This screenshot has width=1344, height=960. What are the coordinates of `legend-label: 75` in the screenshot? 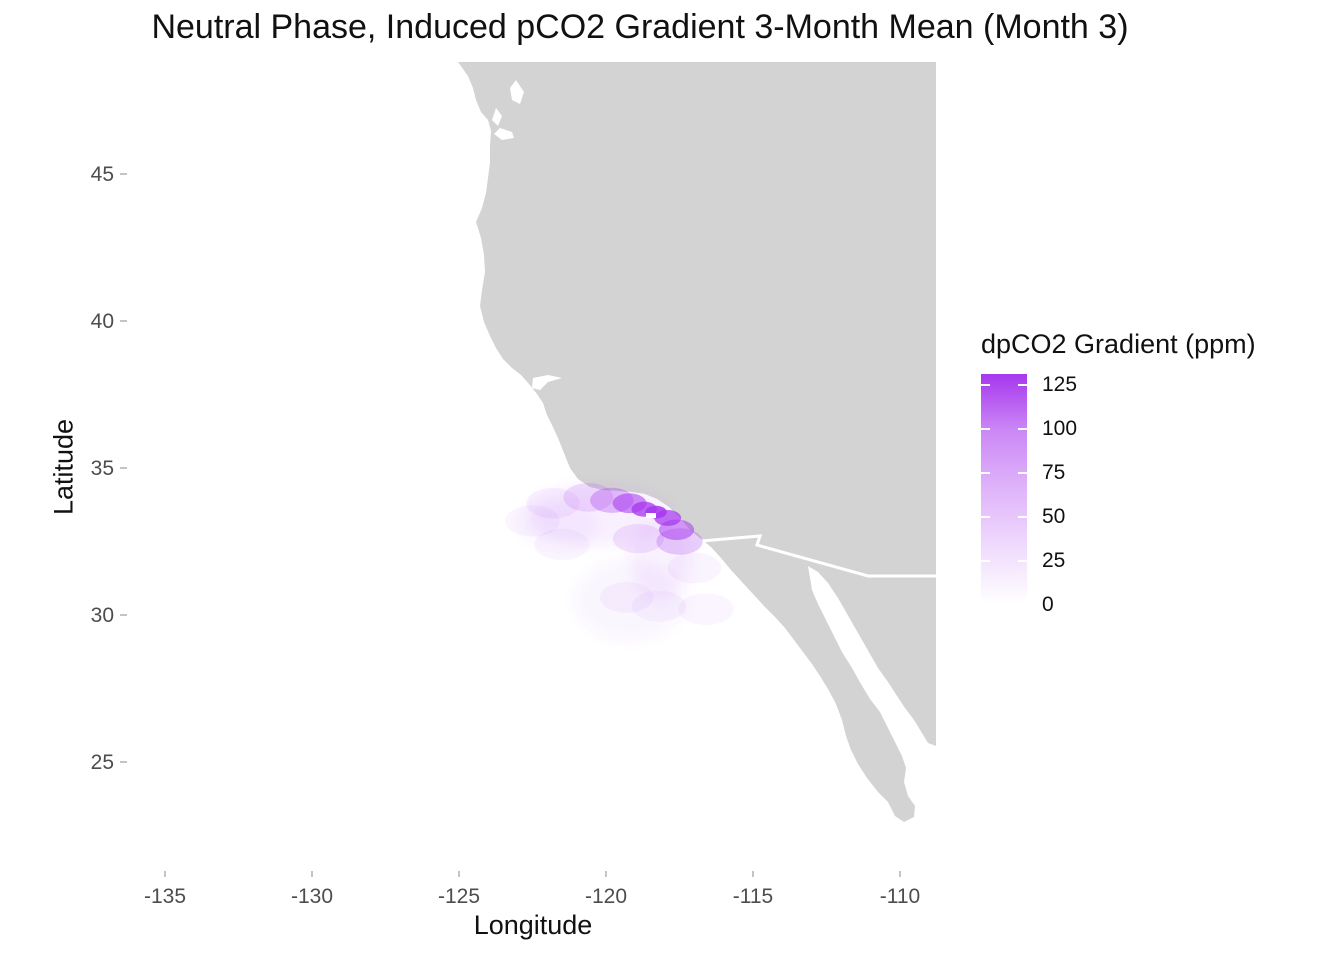 It's located at (1054, 472).